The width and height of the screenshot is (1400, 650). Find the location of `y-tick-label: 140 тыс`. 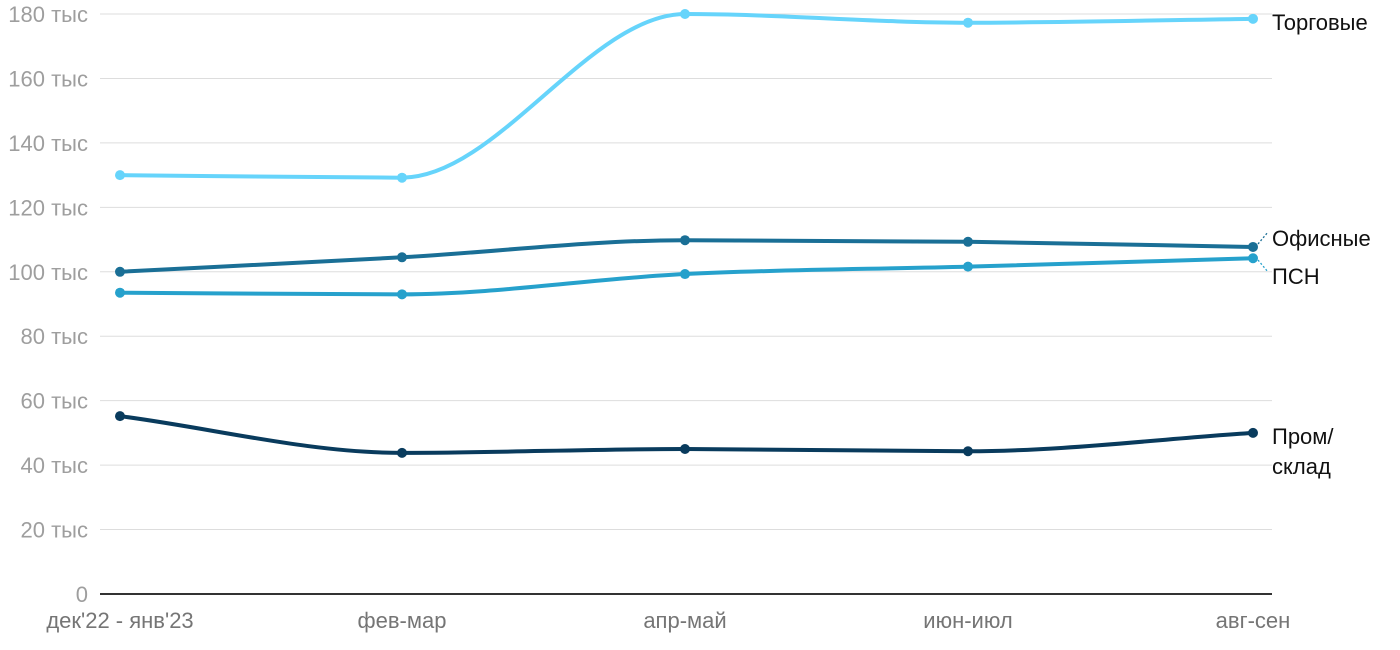

y-tick-label: 140 тыс is located at coordinates (48, 143).